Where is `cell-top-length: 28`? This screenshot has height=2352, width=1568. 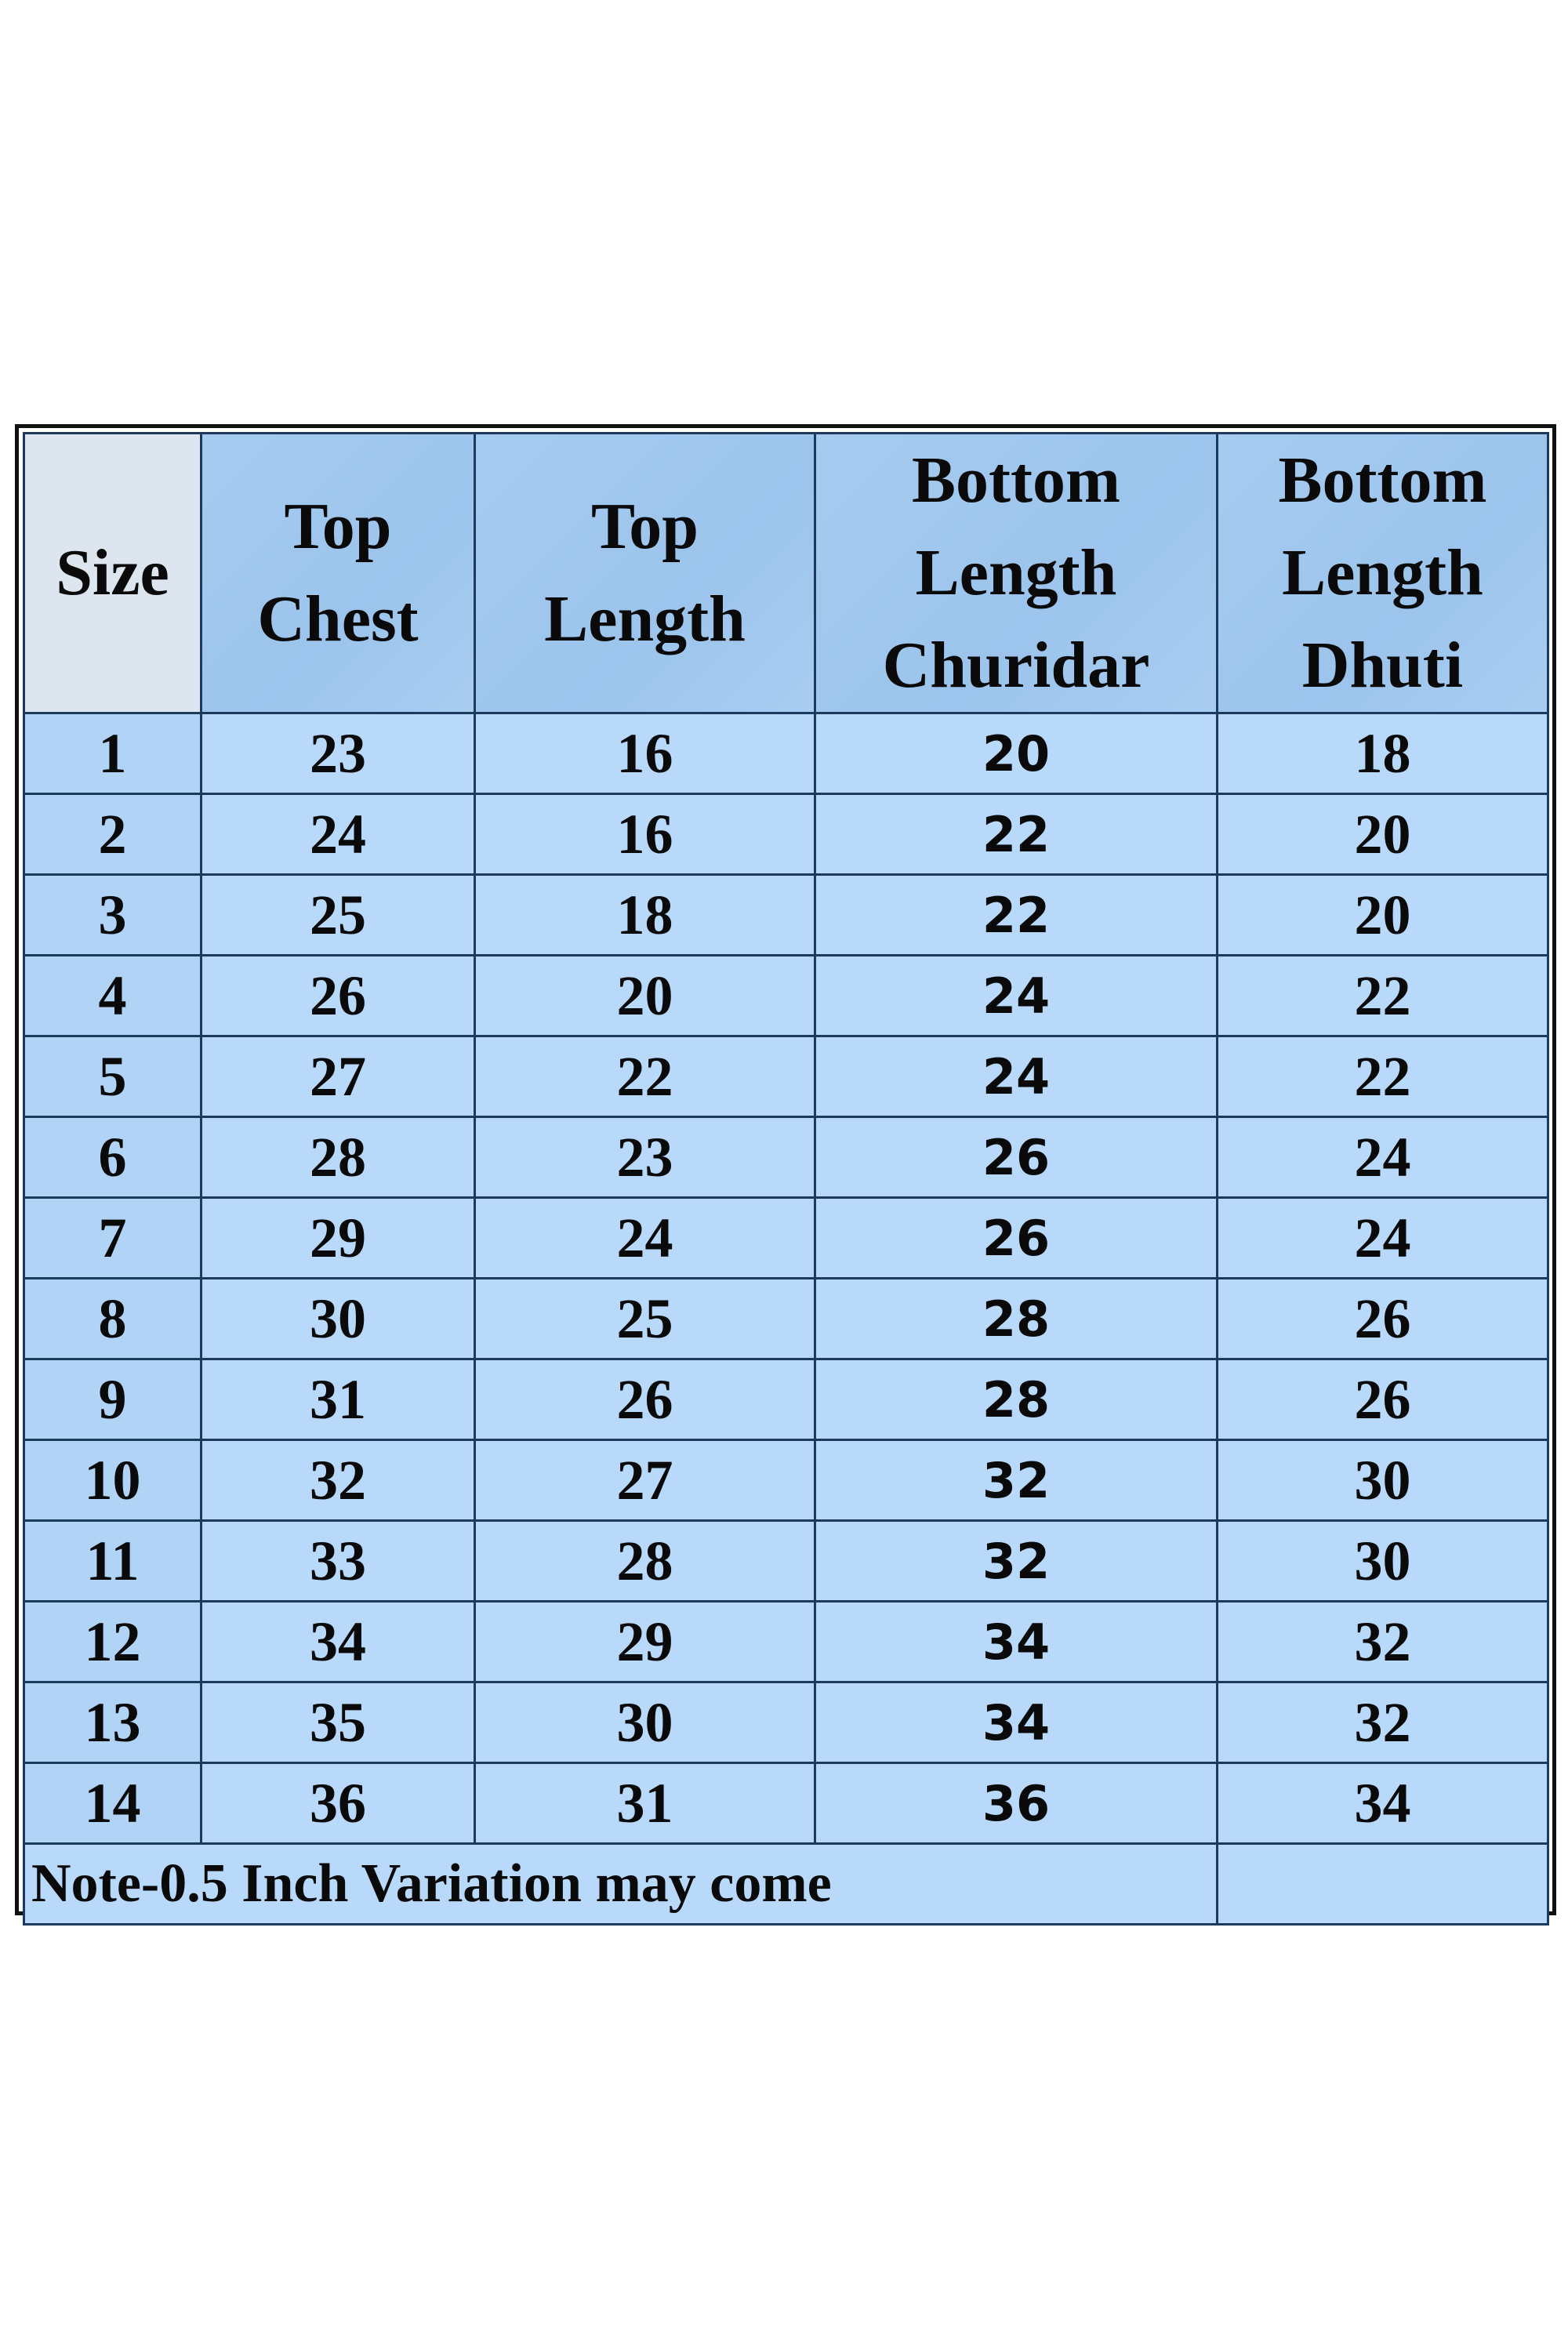
cell-top-length: 28 is located at coordinates (645, 1560).